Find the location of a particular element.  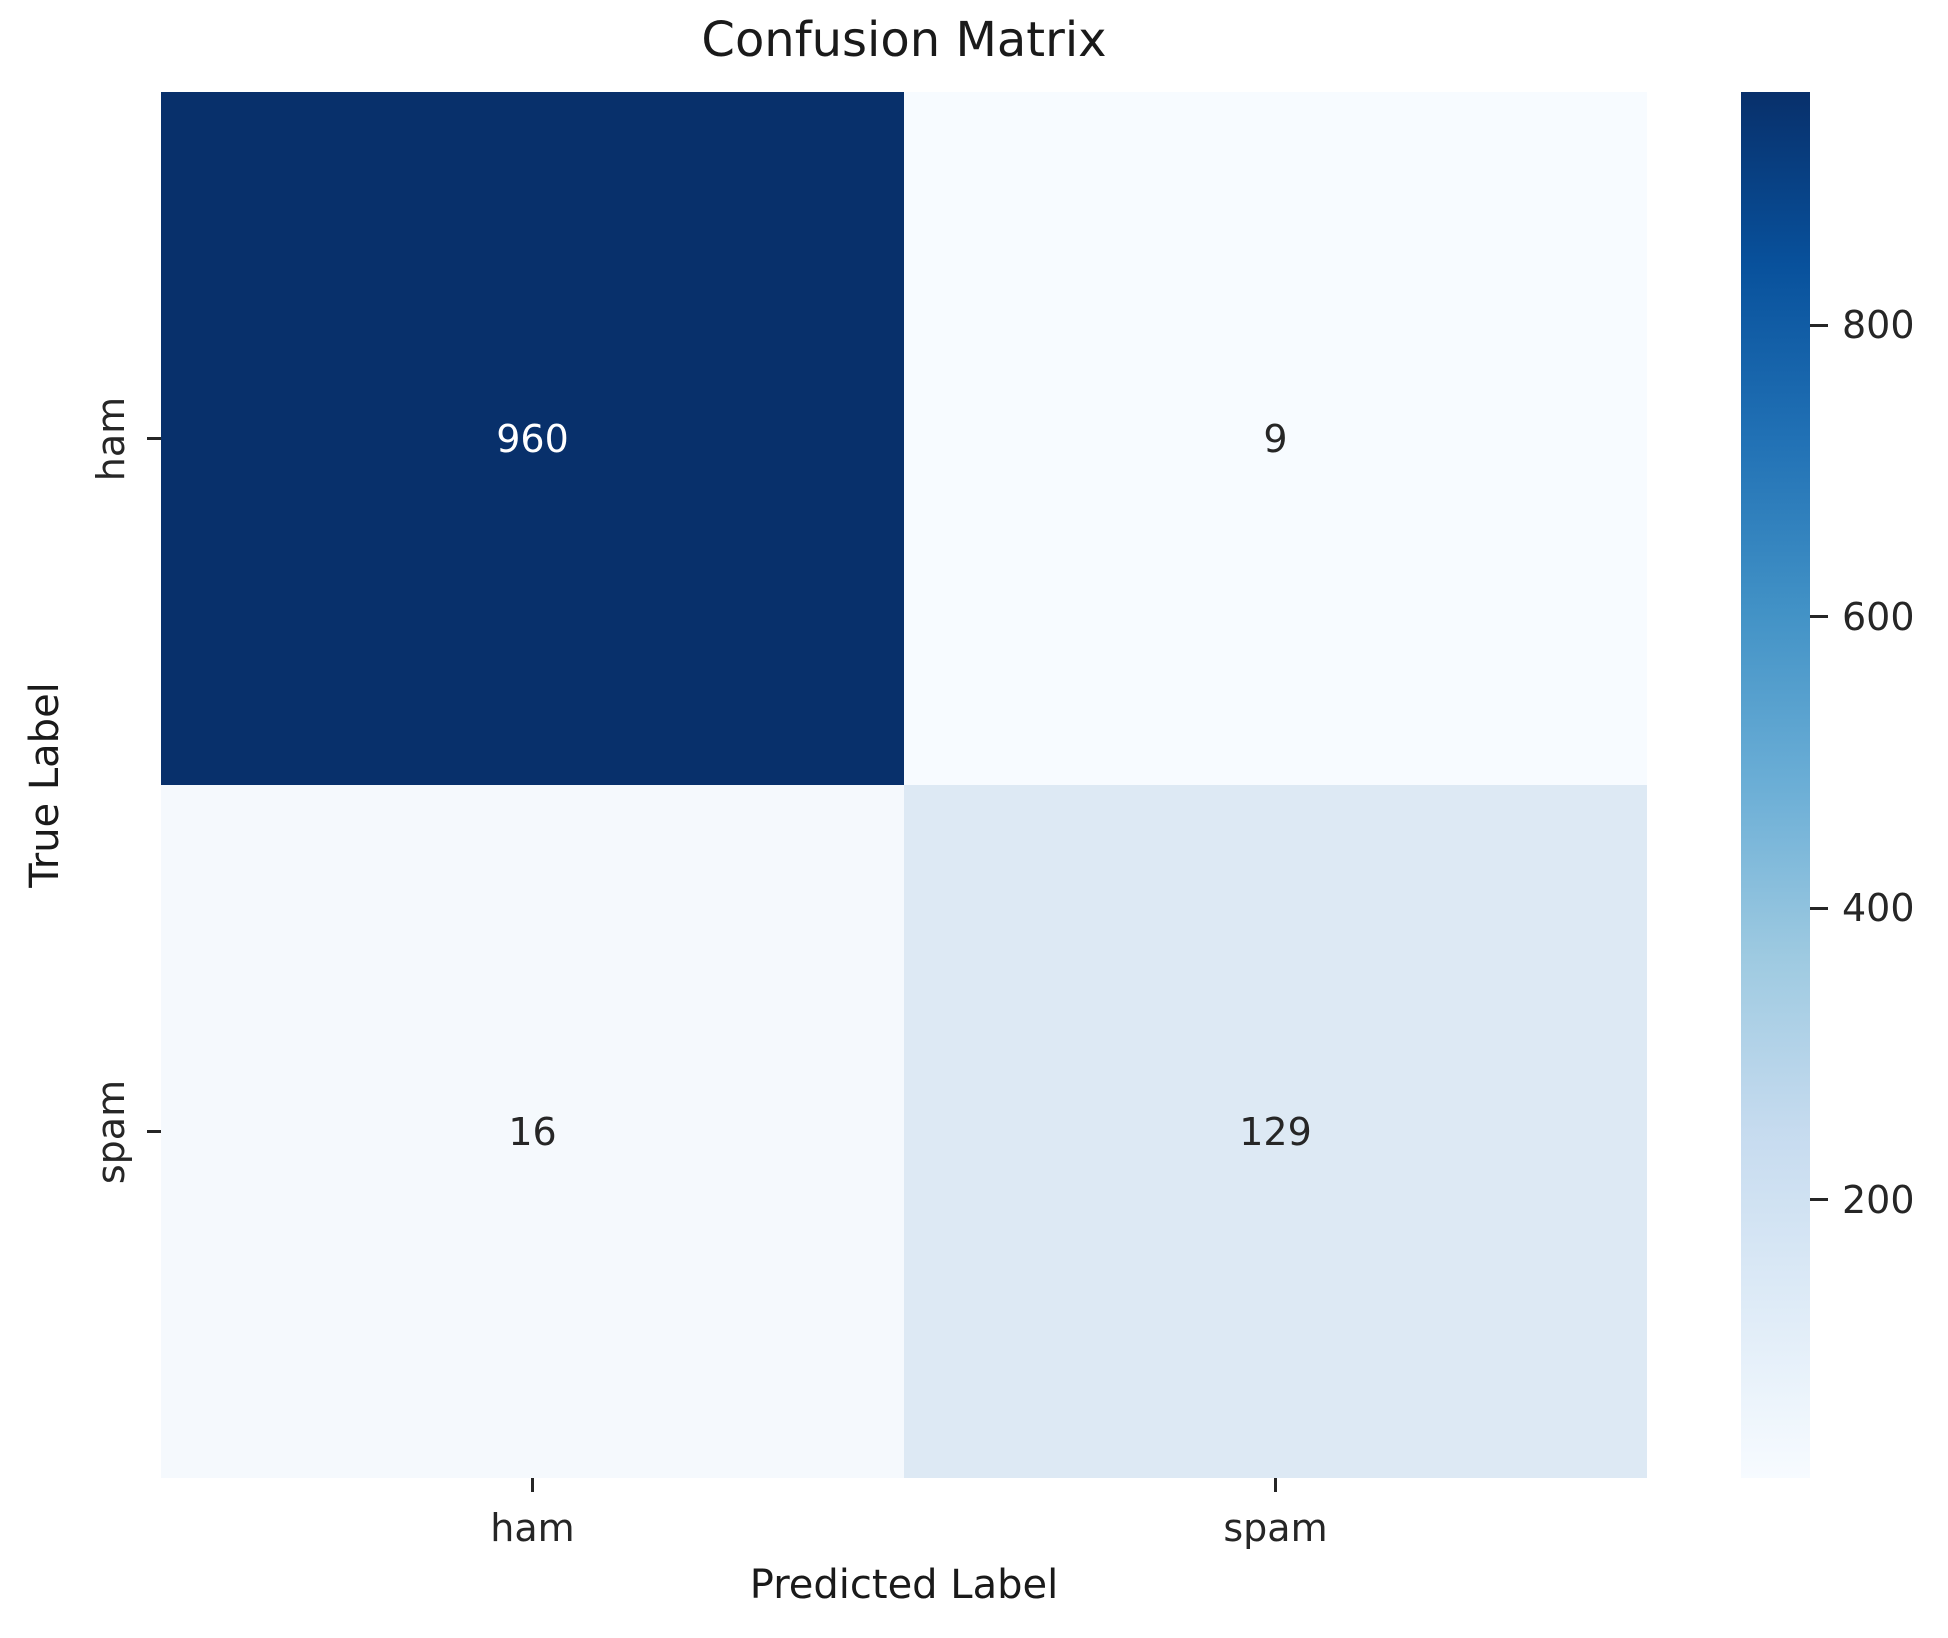

y-axis-label: True Label is located at coordinates (45, 785).